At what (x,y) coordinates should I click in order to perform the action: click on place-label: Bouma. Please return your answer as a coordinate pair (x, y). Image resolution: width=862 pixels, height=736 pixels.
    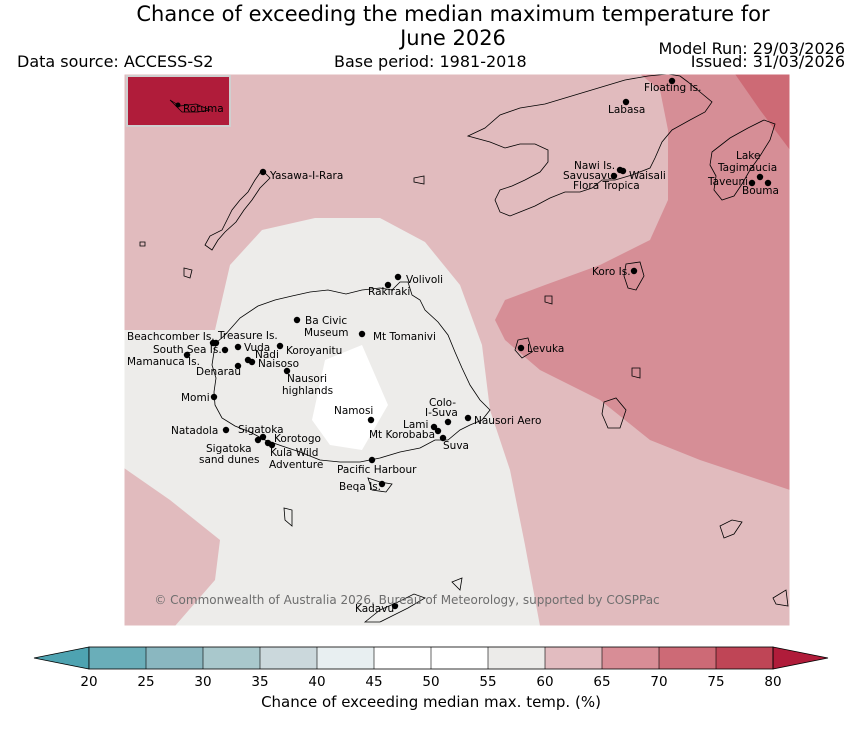
    Looking at the image, I should click on (760, 191).